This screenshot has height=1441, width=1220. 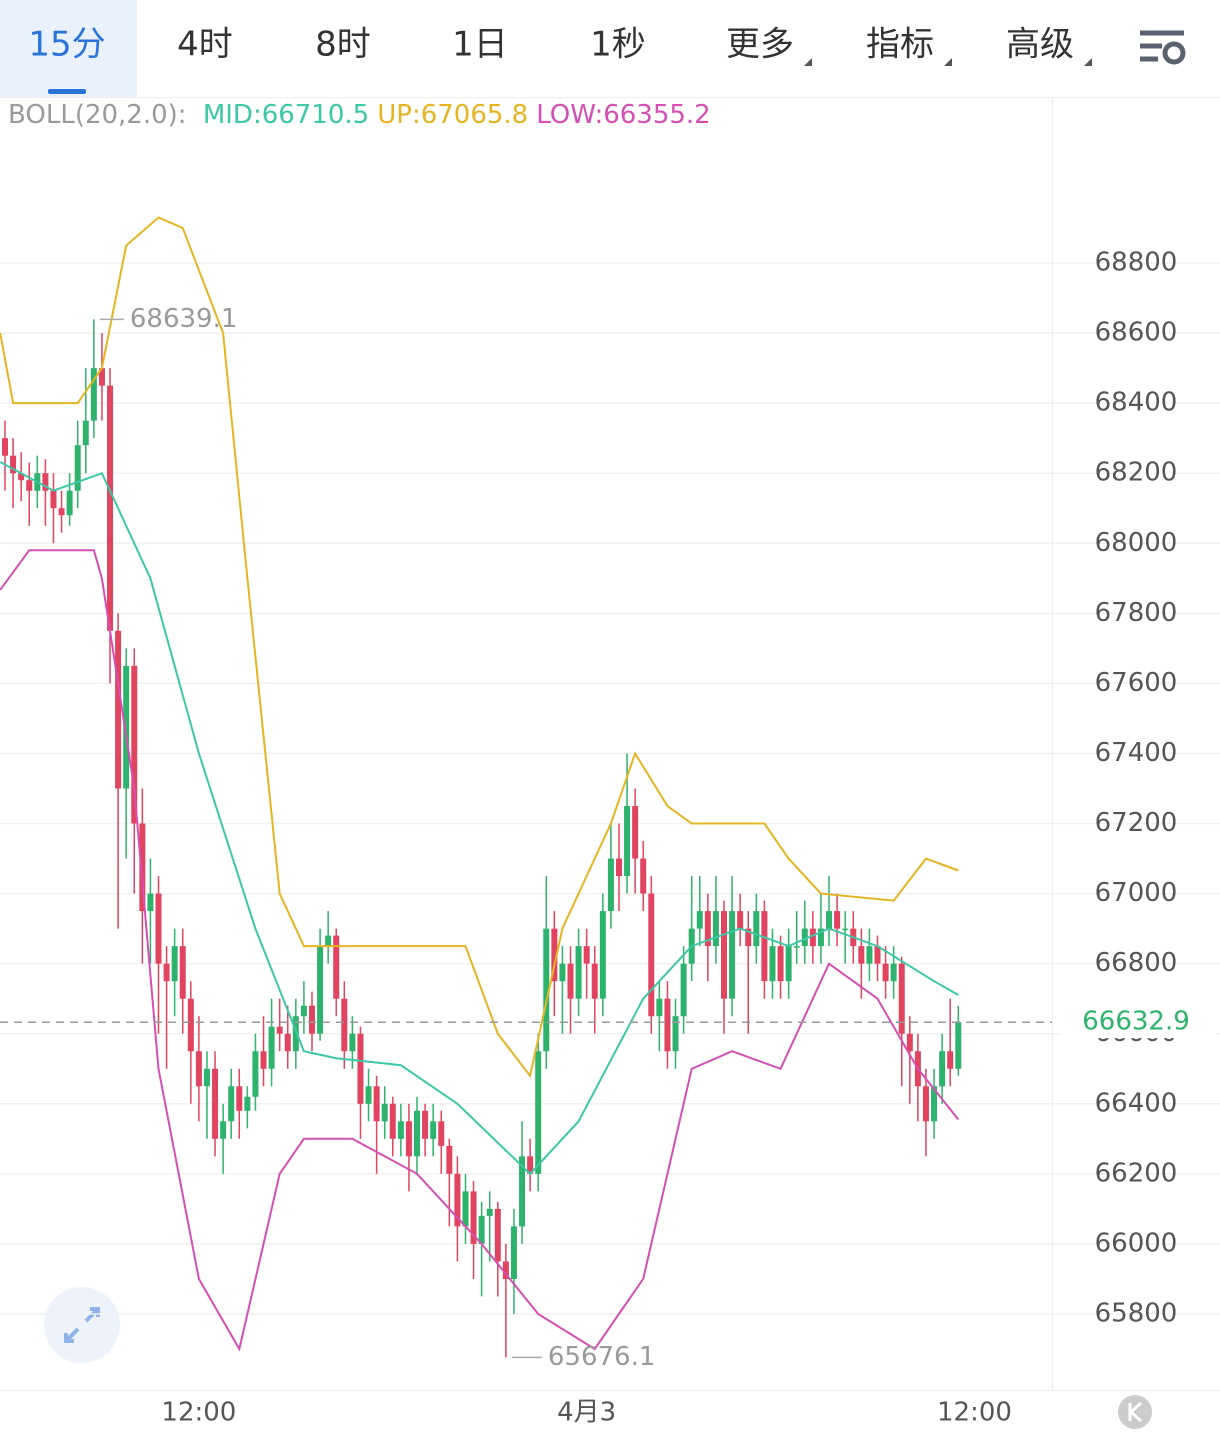 What do you see at coordinates (286, 115) in the screenshot?
I see `legend-item: MID:66710.5` at bounding box center [286, 115].